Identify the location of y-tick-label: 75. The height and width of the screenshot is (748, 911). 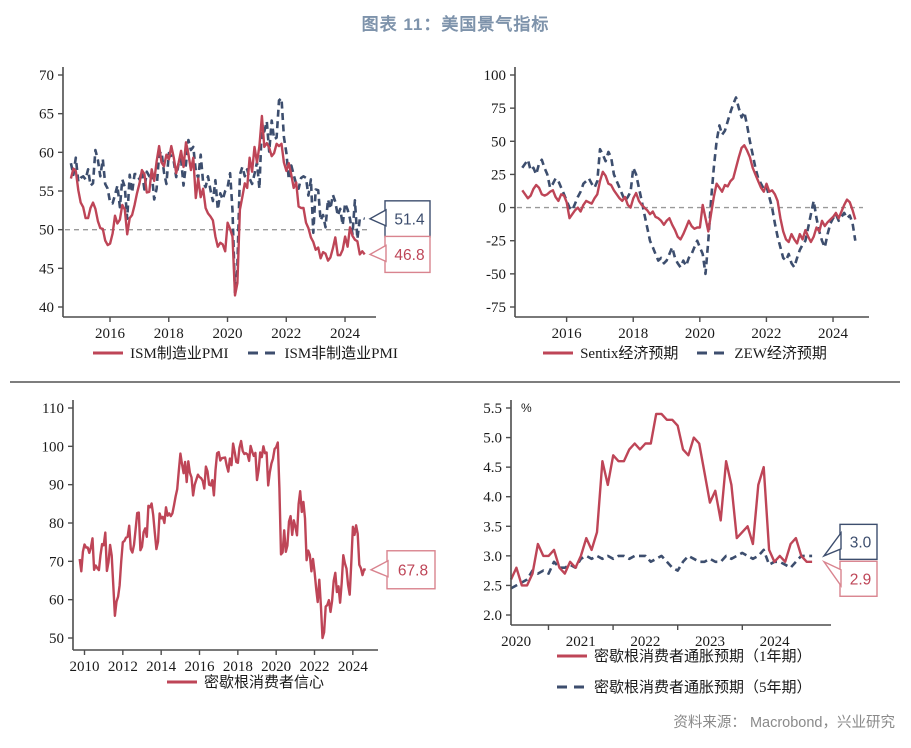
(498, 109).